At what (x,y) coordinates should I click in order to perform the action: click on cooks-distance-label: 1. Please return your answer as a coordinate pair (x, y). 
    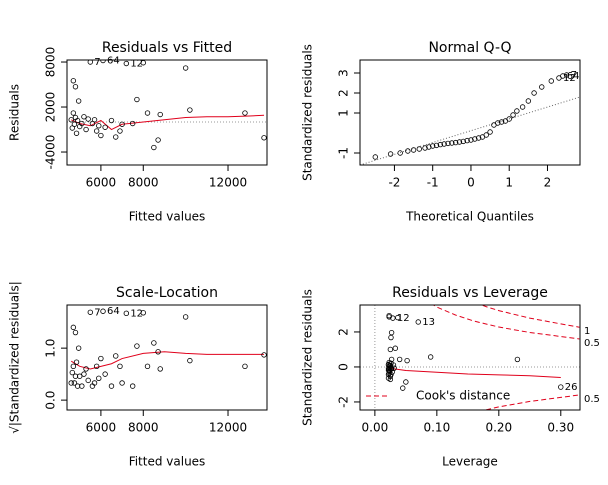
    Looking at the image, I should click on (587, 331).